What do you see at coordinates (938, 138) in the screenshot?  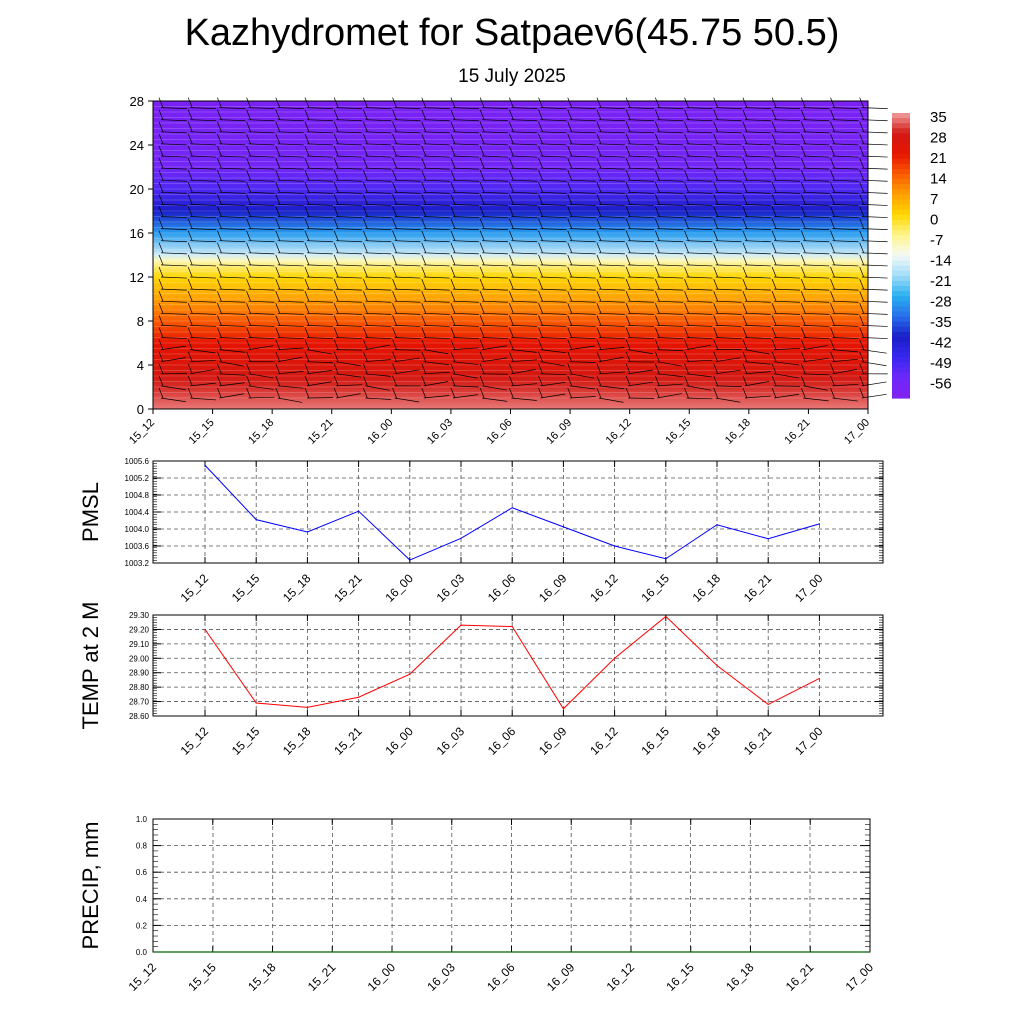 I see `colorbar-label: 28` at bounding box center [938, 138].